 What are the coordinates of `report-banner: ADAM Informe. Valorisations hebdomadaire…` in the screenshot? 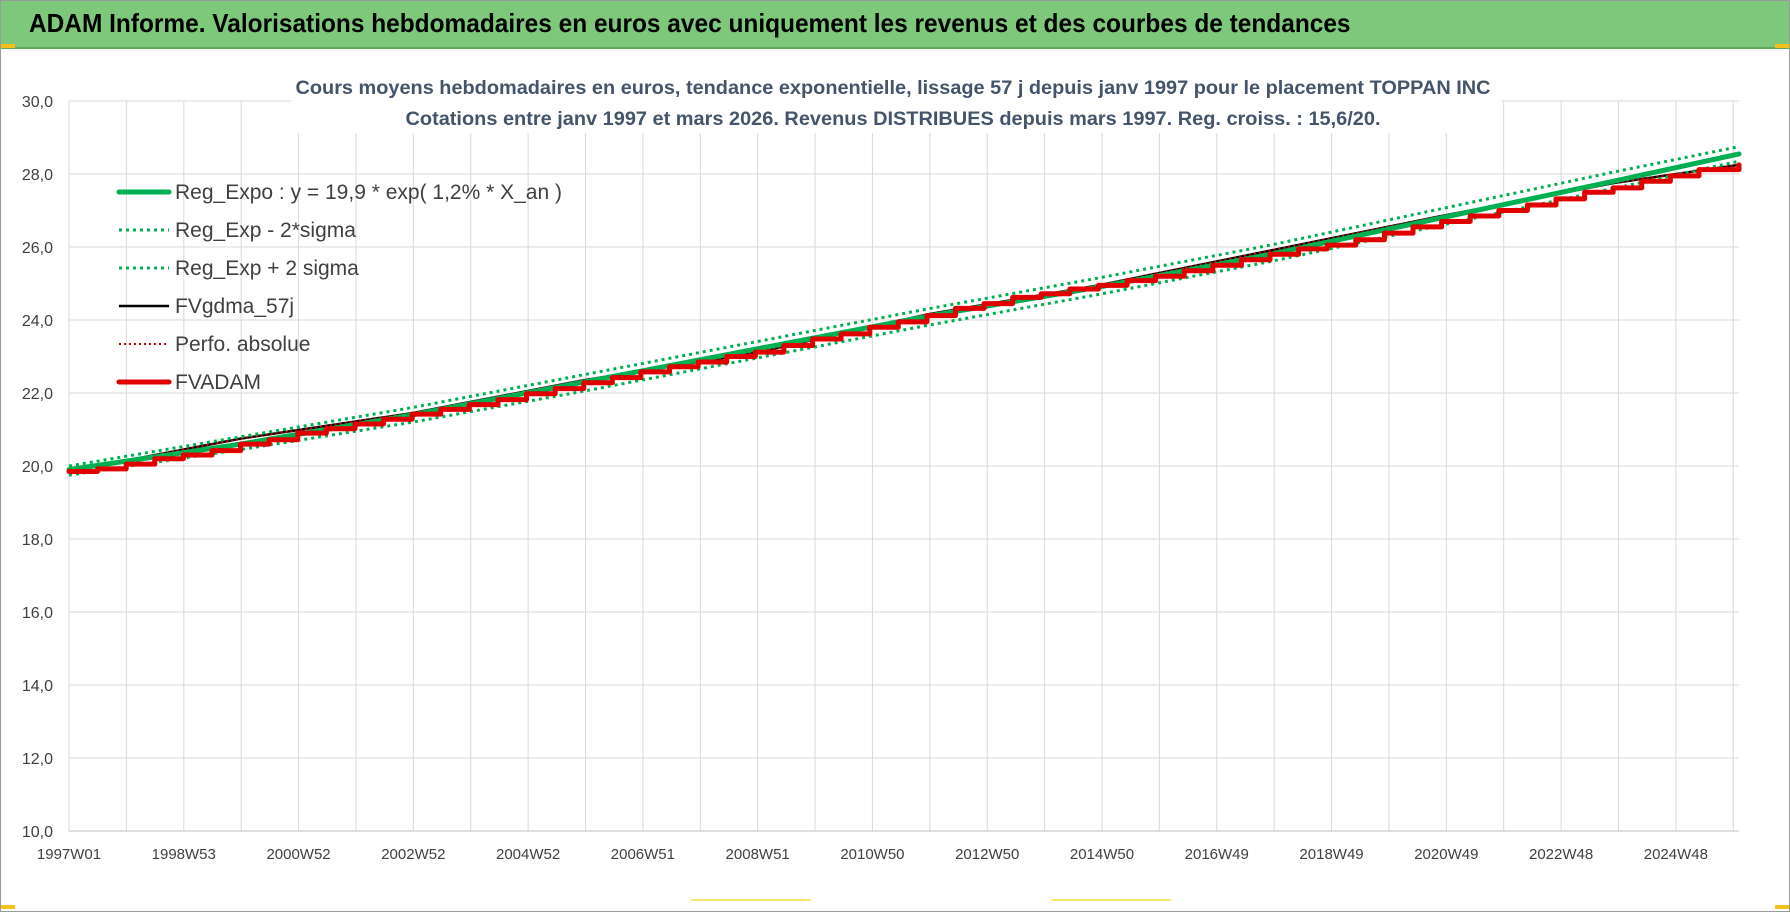 It's located at (895, 25).